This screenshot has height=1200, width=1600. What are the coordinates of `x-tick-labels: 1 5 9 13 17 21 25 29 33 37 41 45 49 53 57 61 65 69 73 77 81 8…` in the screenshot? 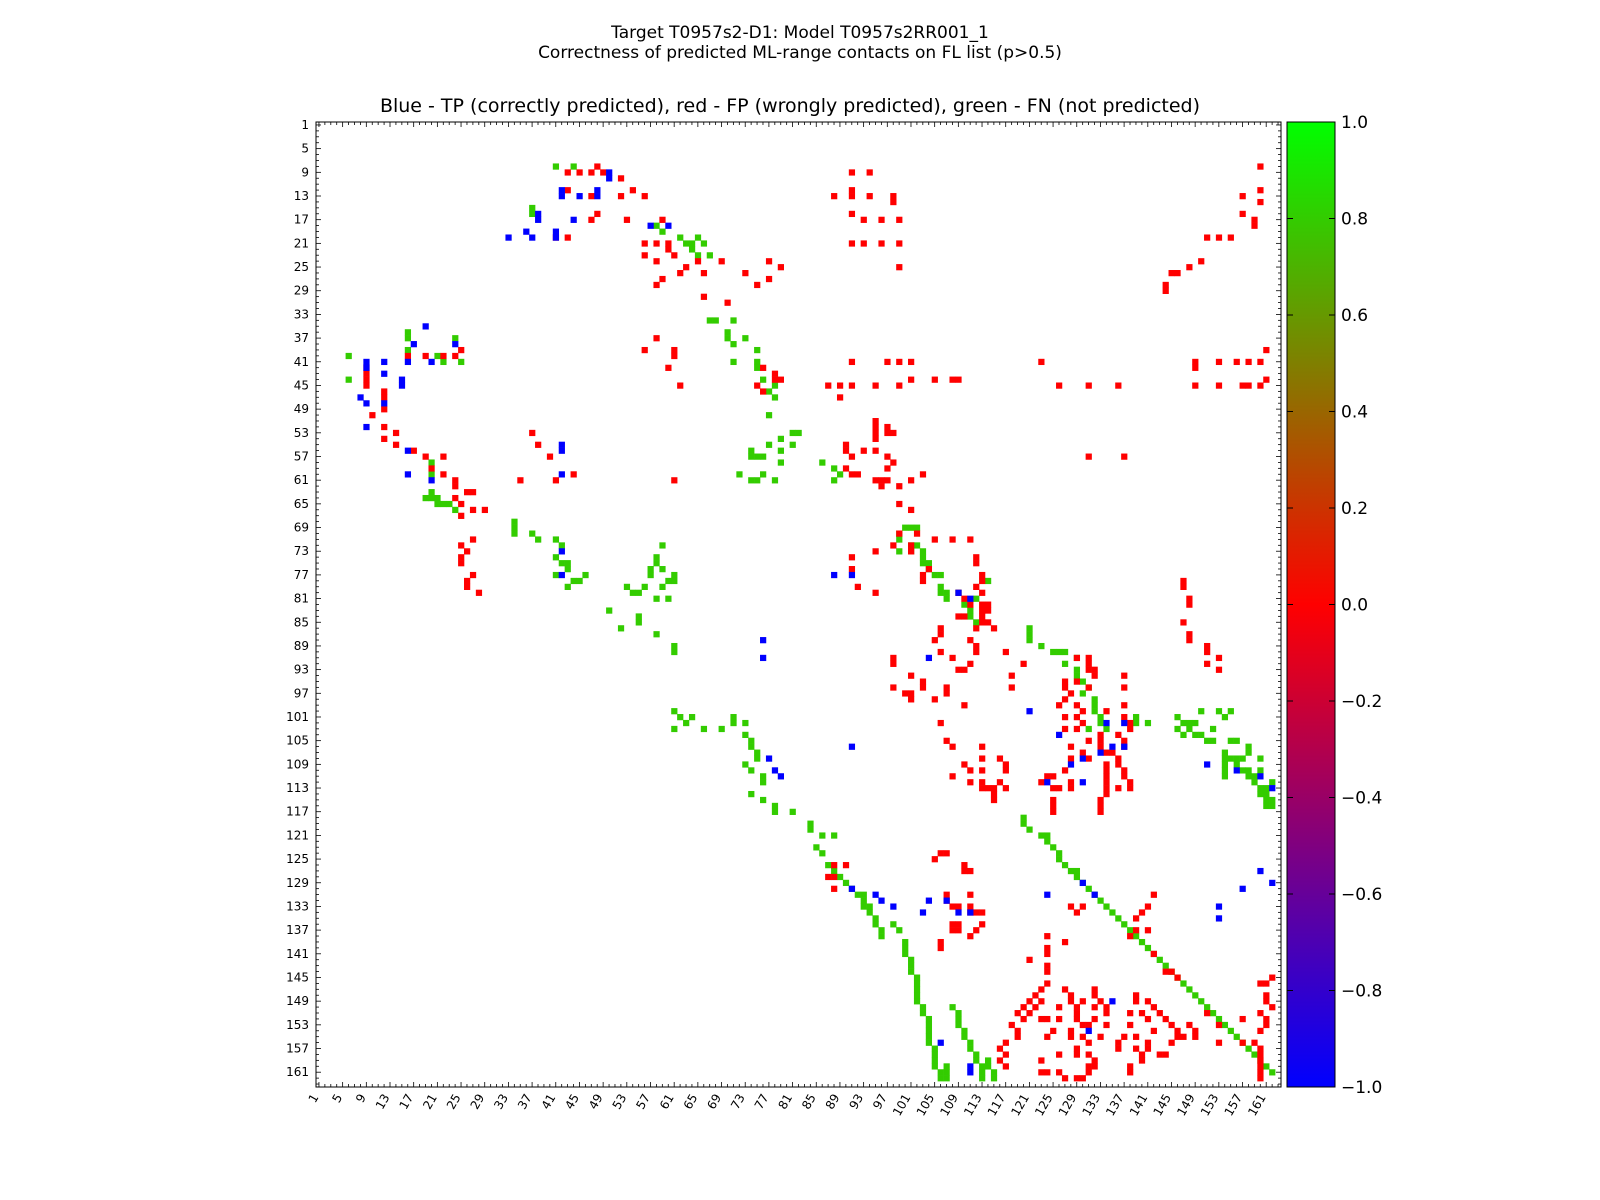 It's located at (787, 1105).